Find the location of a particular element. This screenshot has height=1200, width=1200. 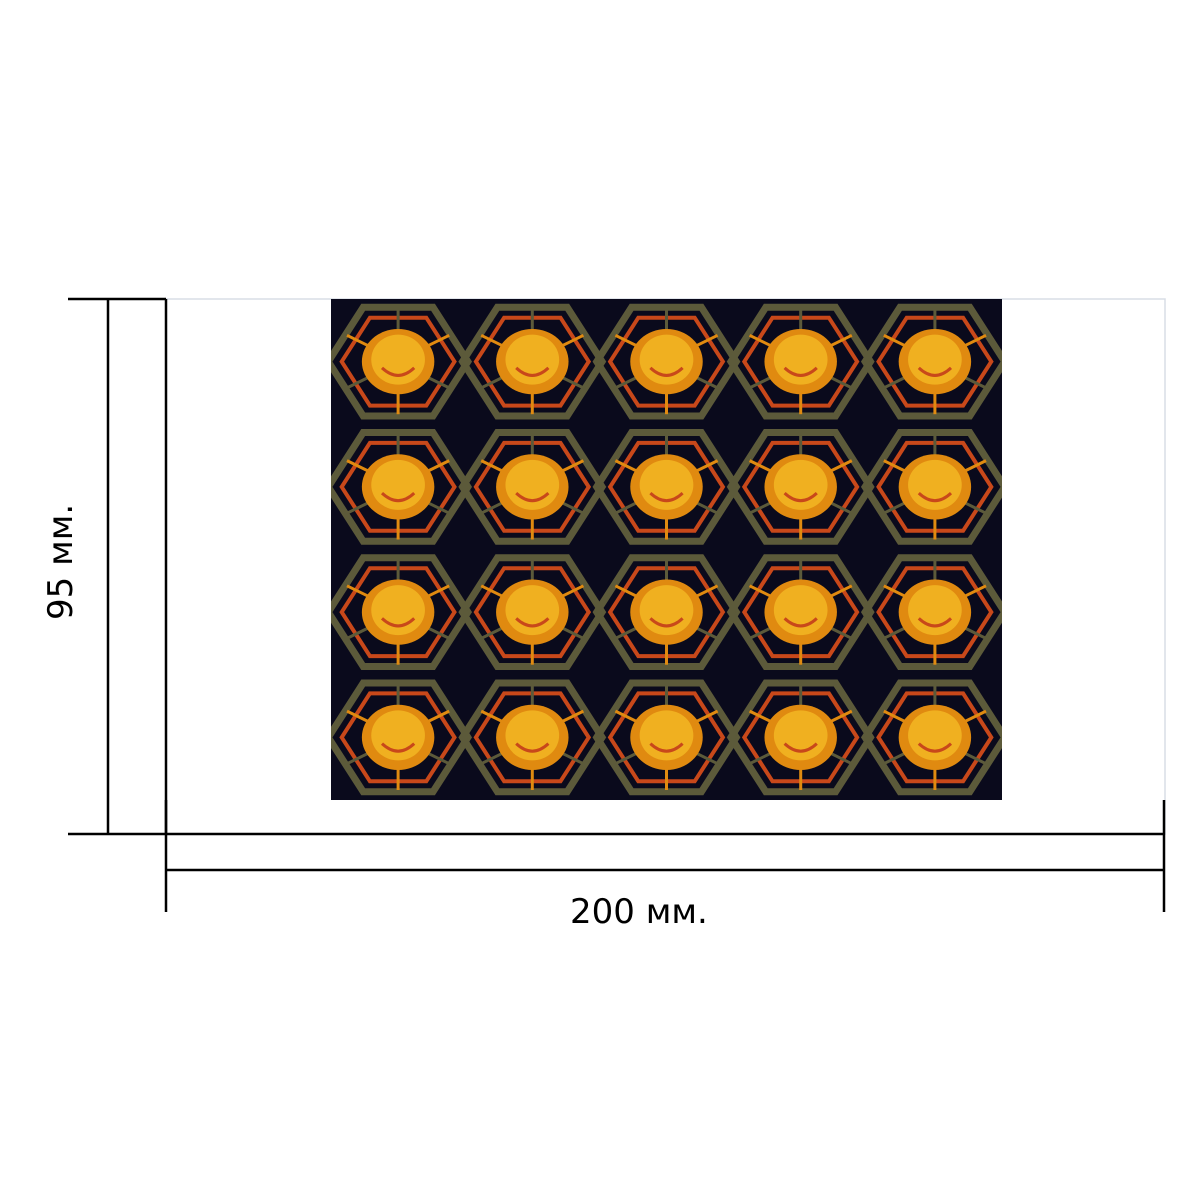

width-dimension is located at coordinates (665, 856).